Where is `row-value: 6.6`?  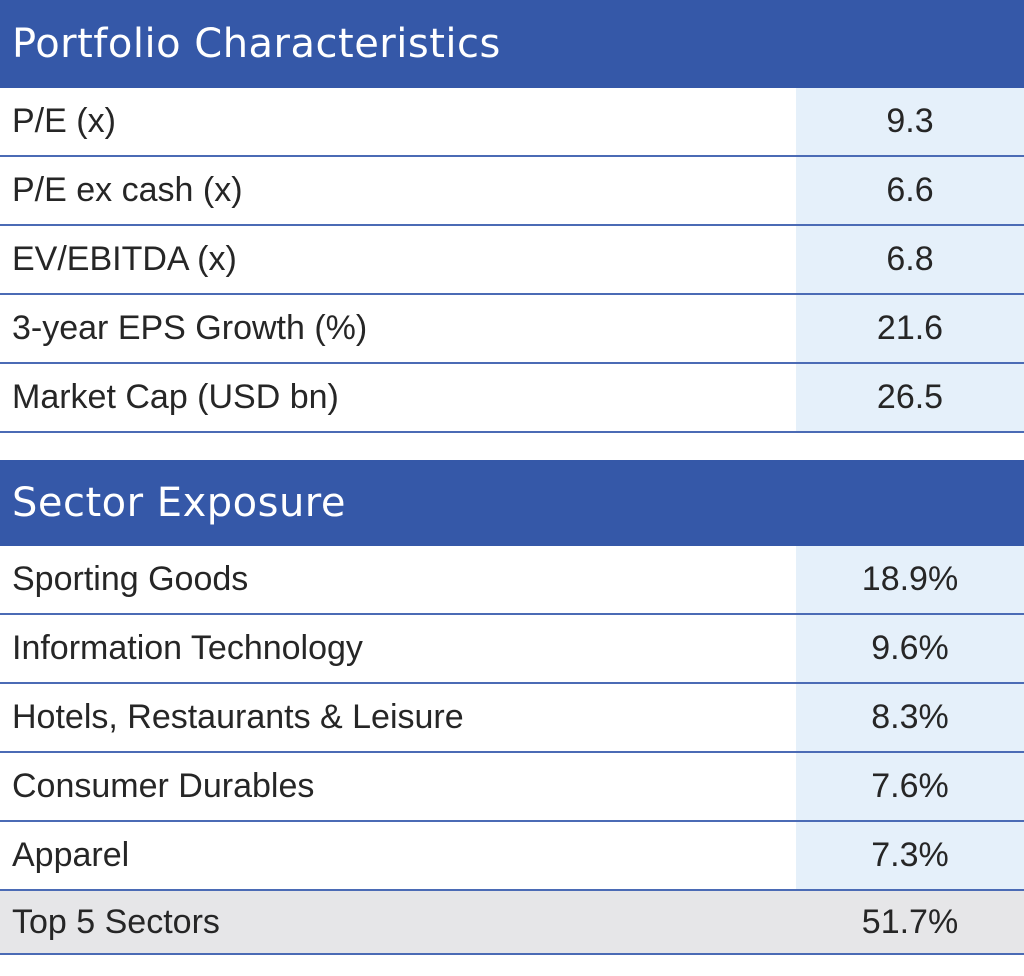
row-value: 6.6 is located at coordinates (910, 190).